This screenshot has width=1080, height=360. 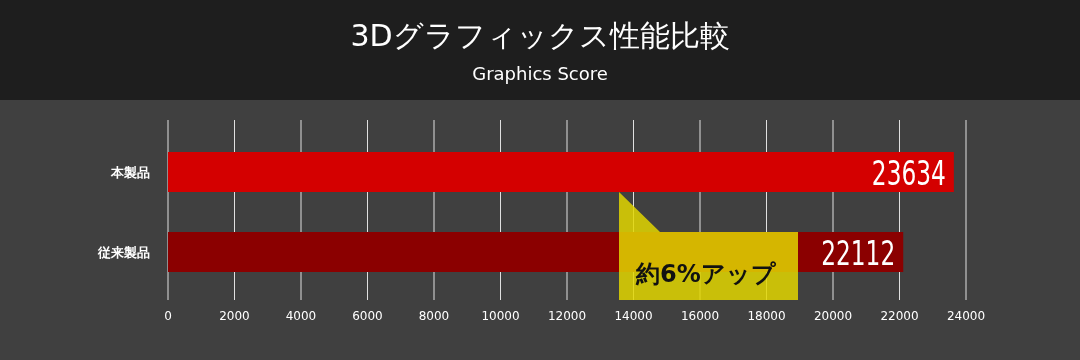 What do you see at coordinates (540, 35) in the screenshot?
I see `chart-title: 3Dグラフィックス性能比較` at bounding box center [540, 35].